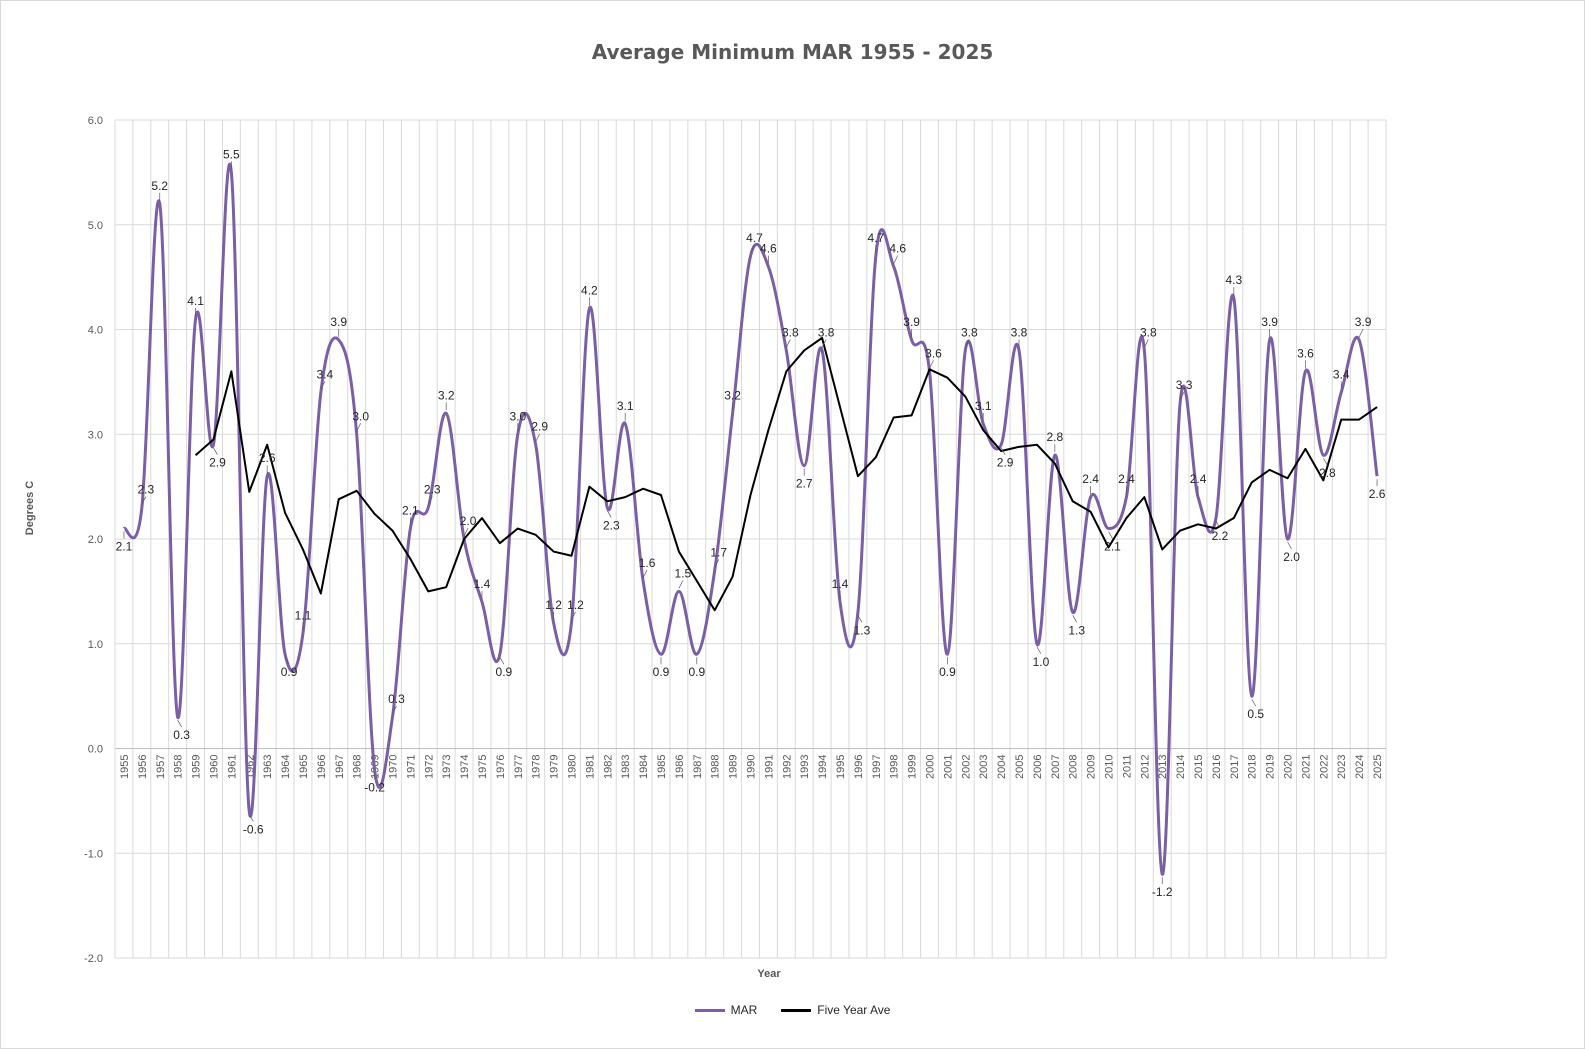 Image resolution: width=1585 pixels, height=1049 pixels. Describe the element at coordinates (1378, 767) in the screenshot. I see `x-tick-label: 2025` at that location.